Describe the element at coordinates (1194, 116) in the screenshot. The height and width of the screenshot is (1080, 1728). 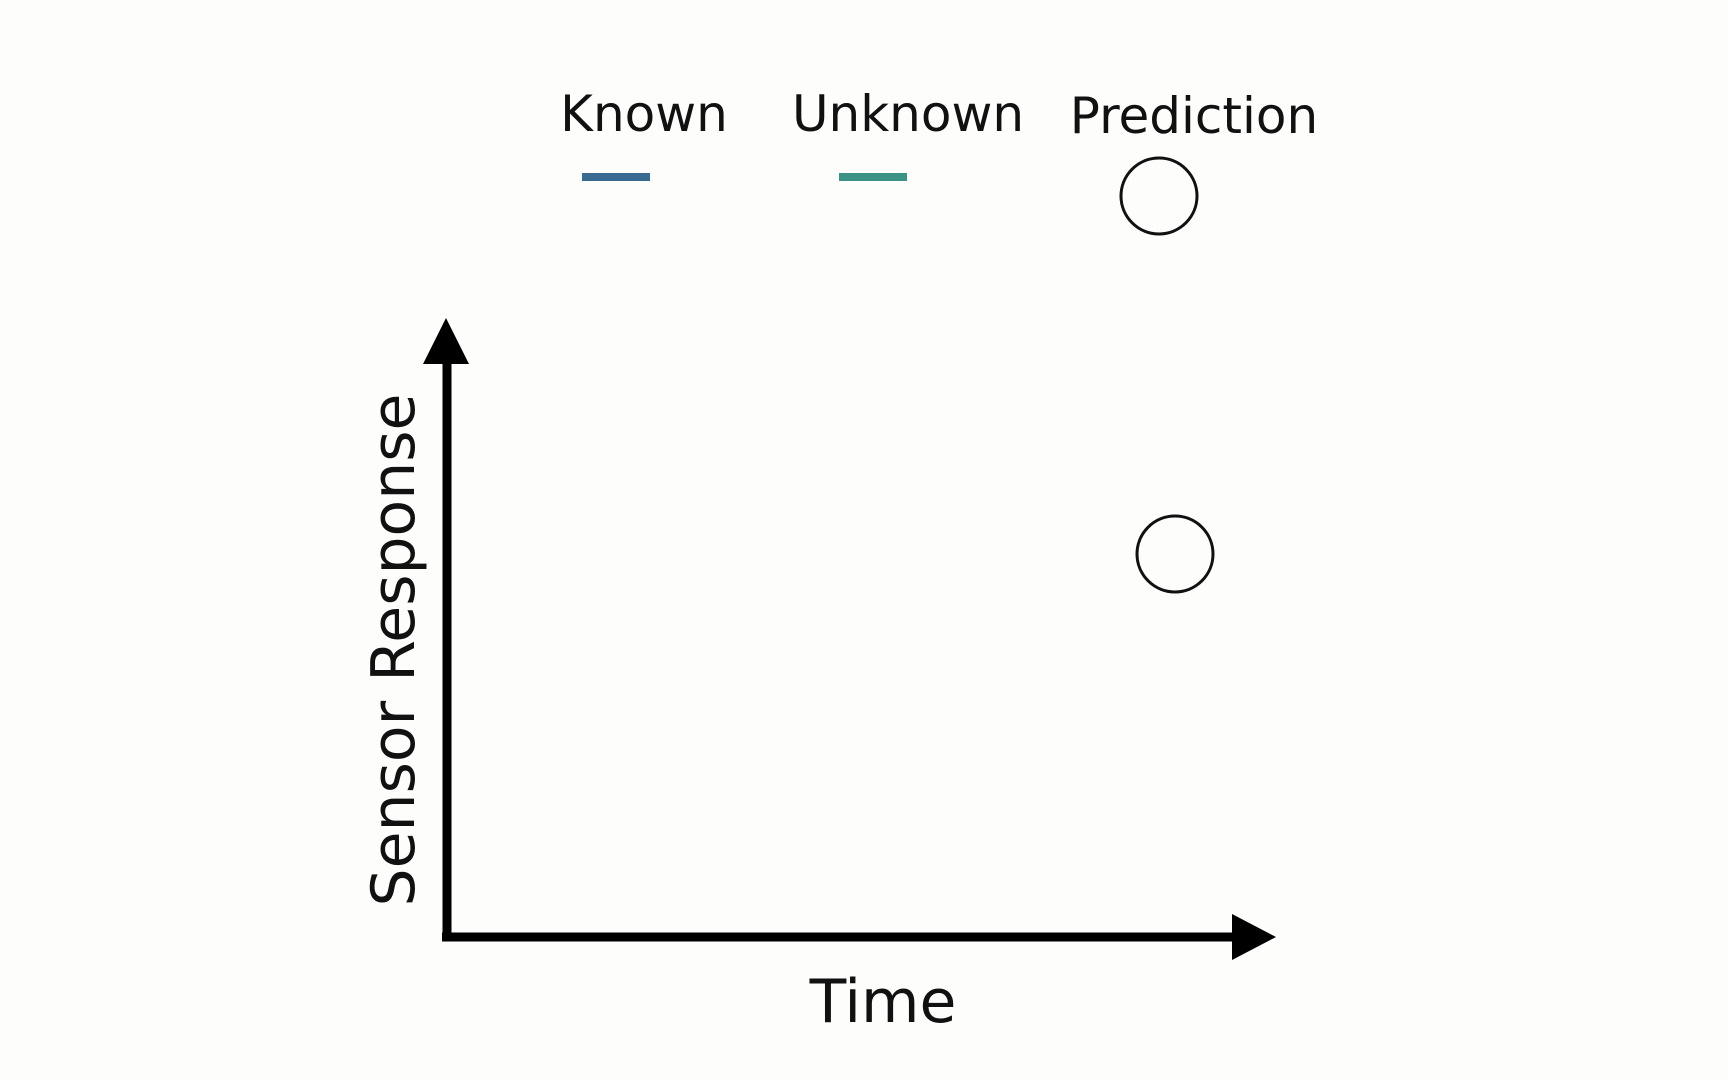
I see `legend-prediction-label: Prediction` at that location.